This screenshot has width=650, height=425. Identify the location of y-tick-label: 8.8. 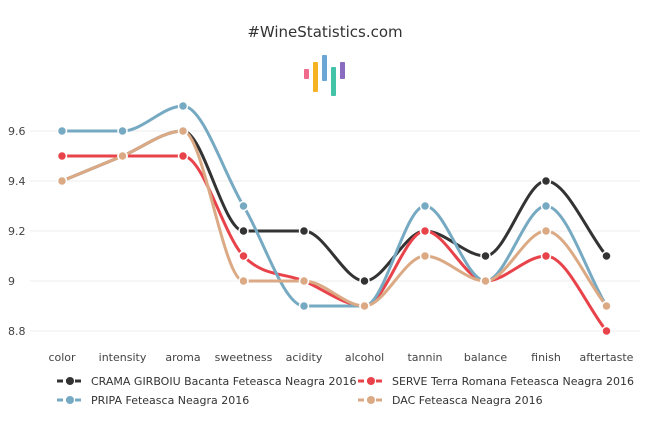
(17, 331).